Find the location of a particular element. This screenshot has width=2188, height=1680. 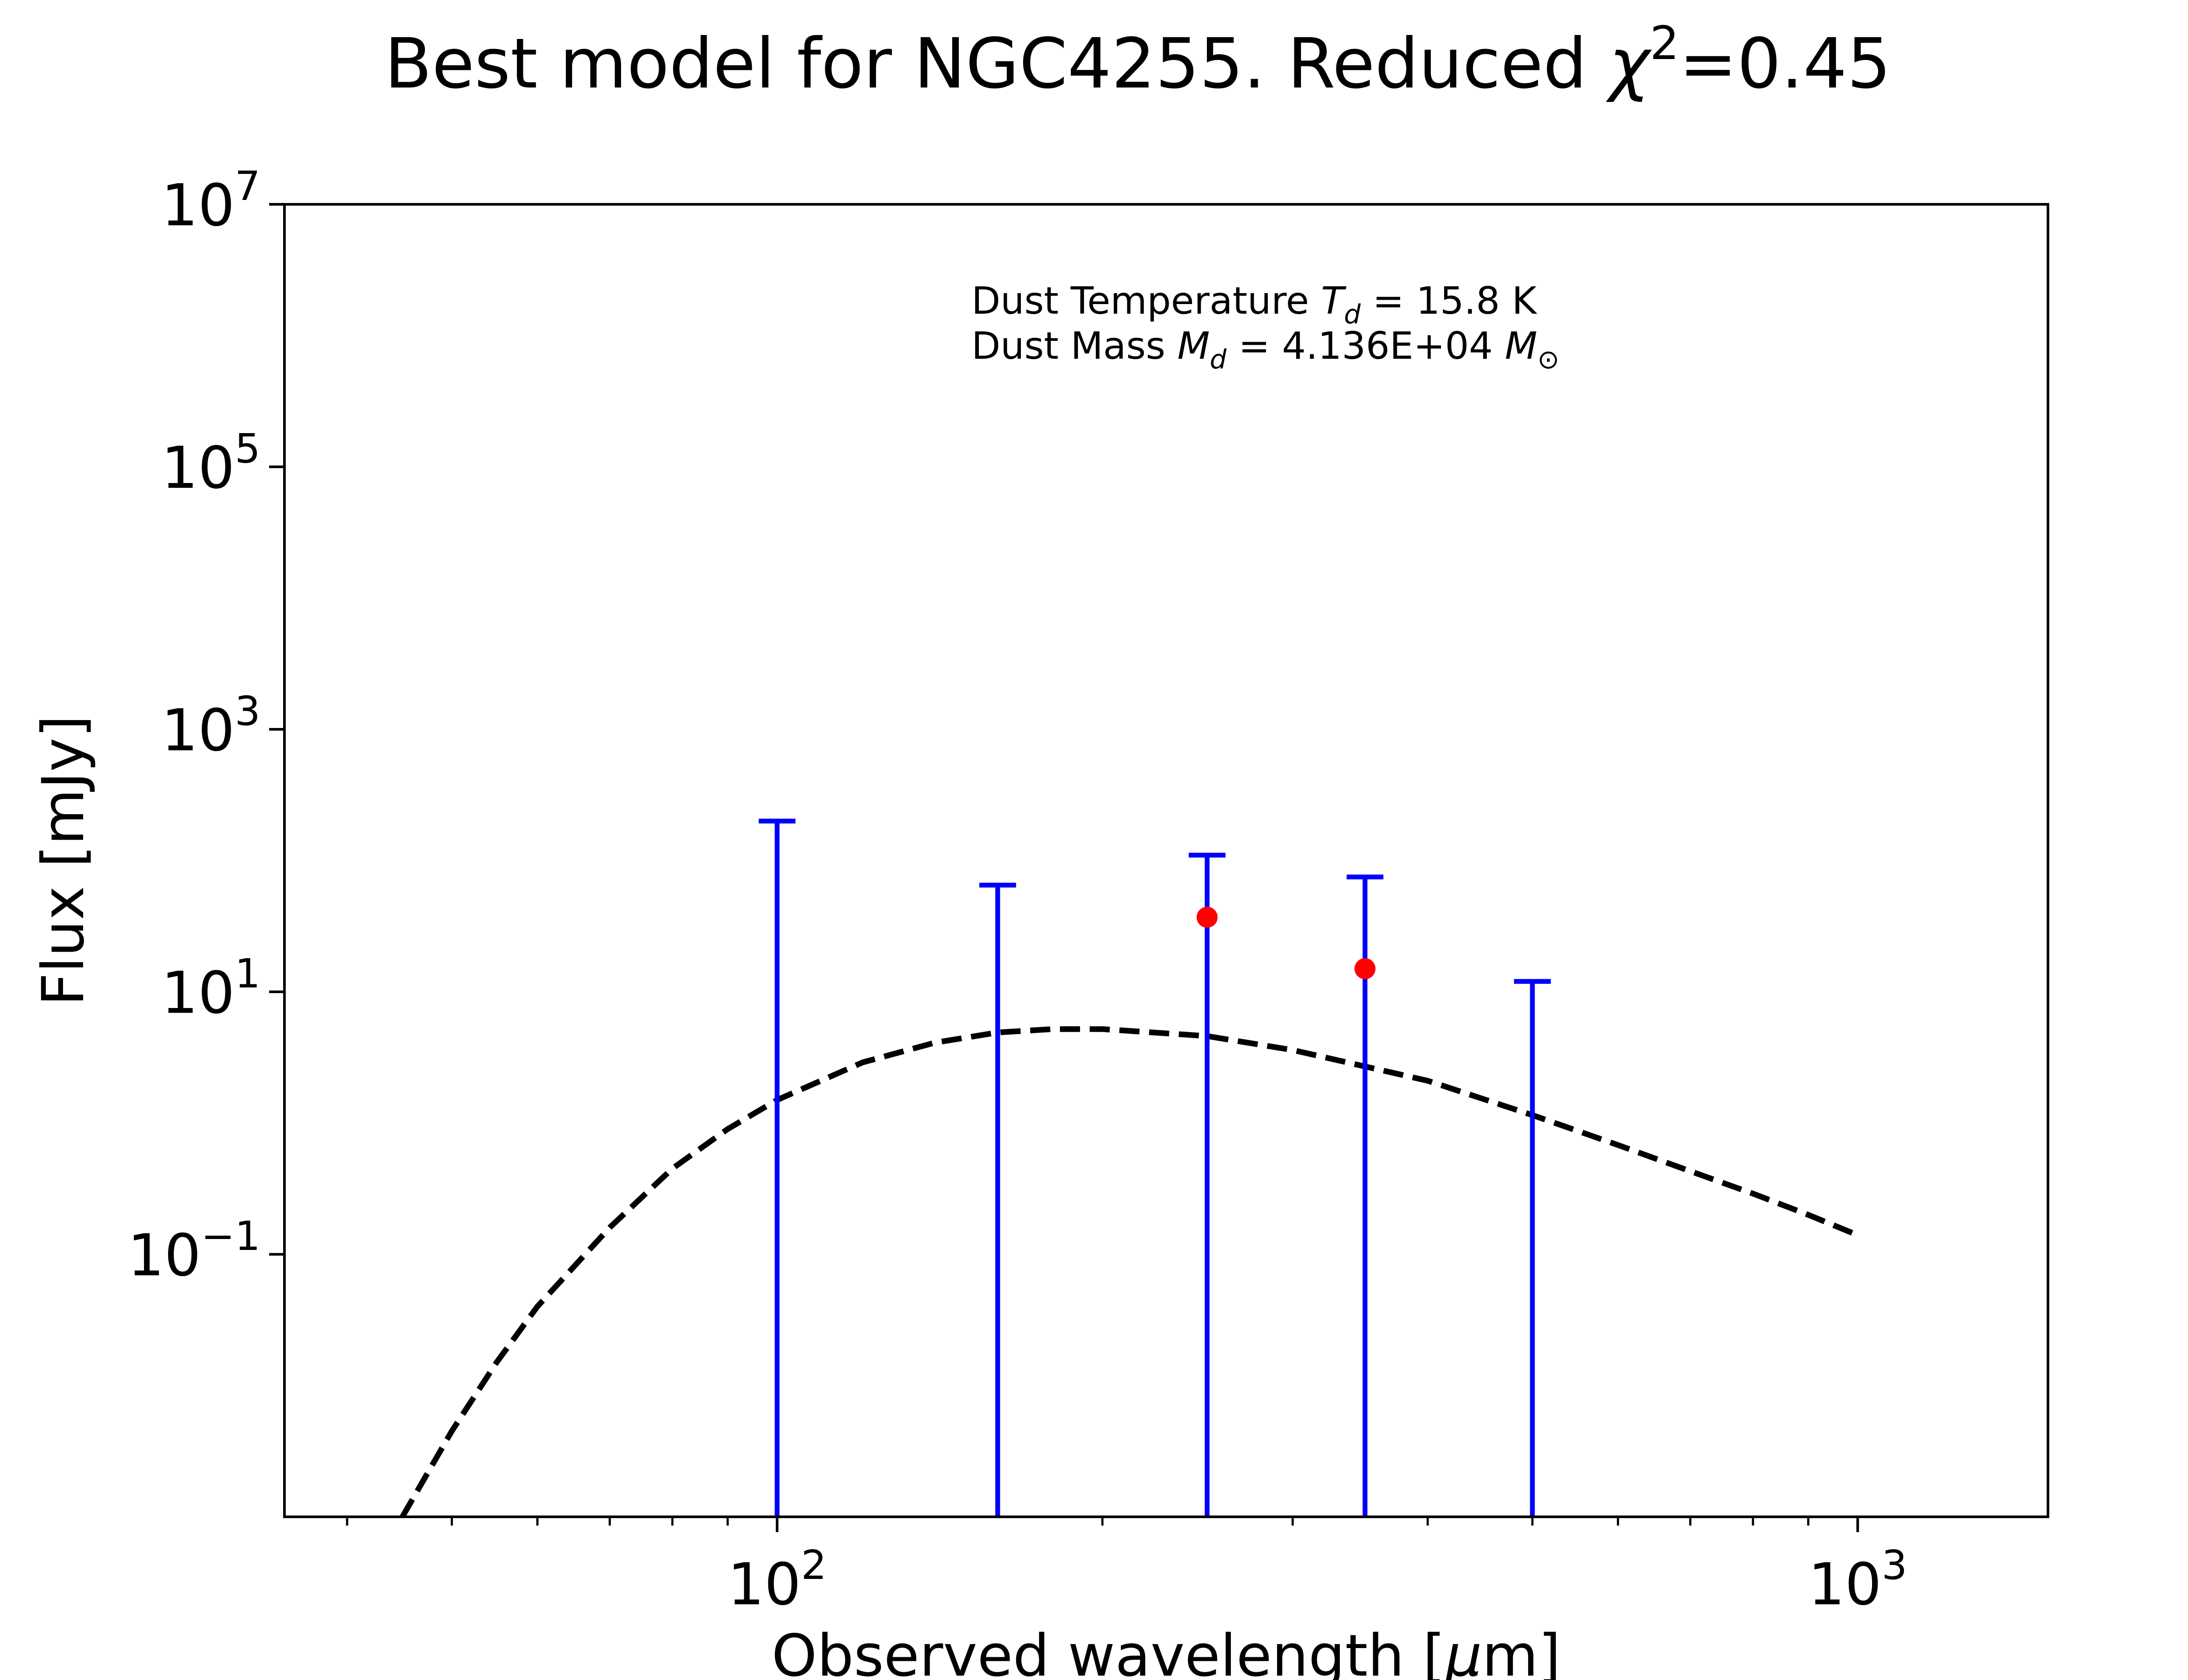

chart-title: Best model for NGC4255. Reduced χ2=0.45 is located at coordinates (1138, 60).